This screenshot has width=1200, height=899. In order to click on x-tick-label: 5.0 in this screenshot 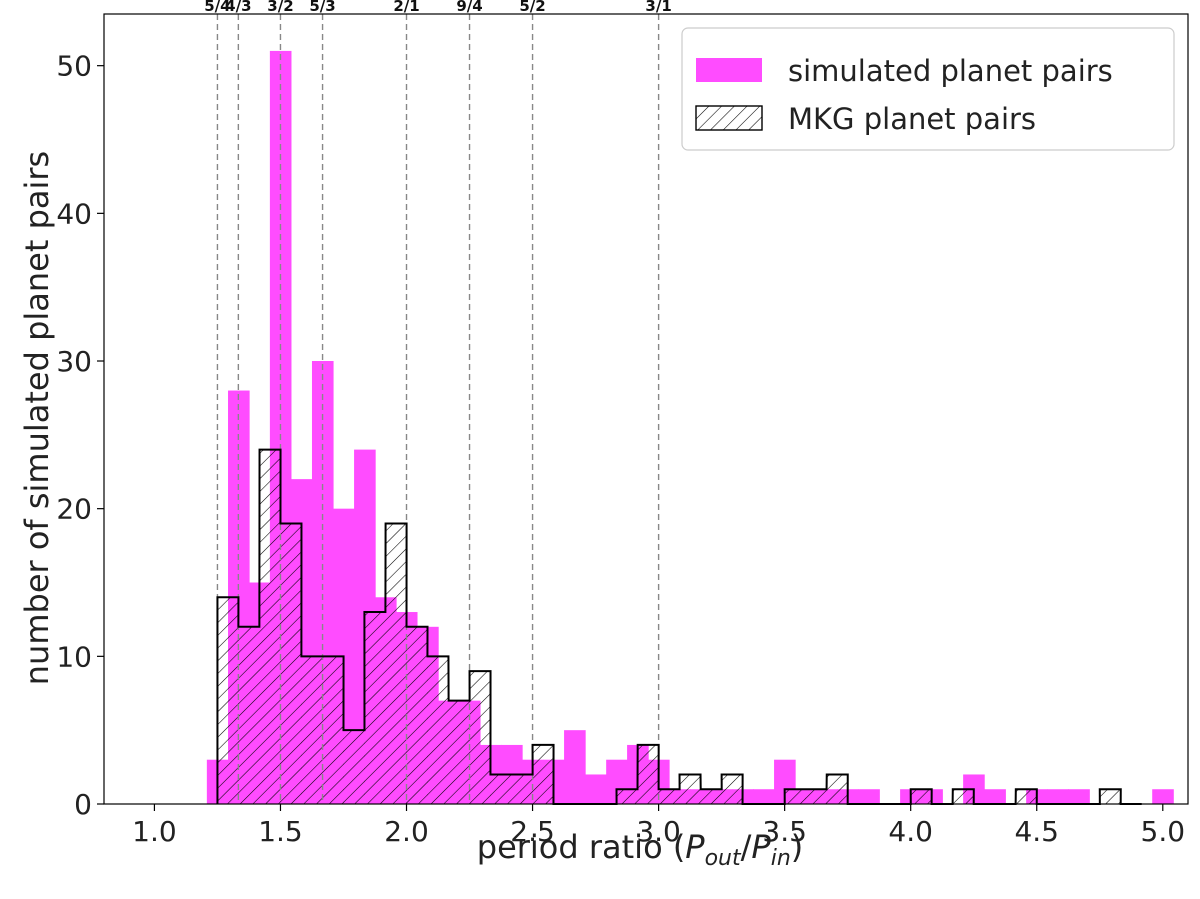, I will do `click(1163, 831)`.